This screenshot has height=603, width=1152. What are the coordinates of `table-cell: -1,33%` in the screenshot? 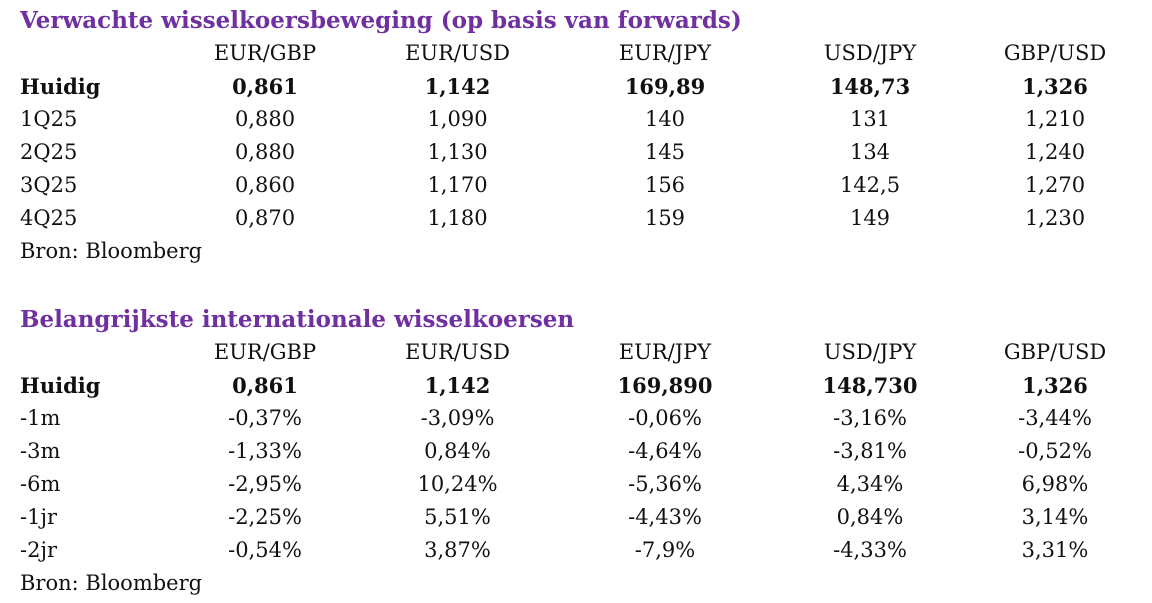 It's located at (265, 451).